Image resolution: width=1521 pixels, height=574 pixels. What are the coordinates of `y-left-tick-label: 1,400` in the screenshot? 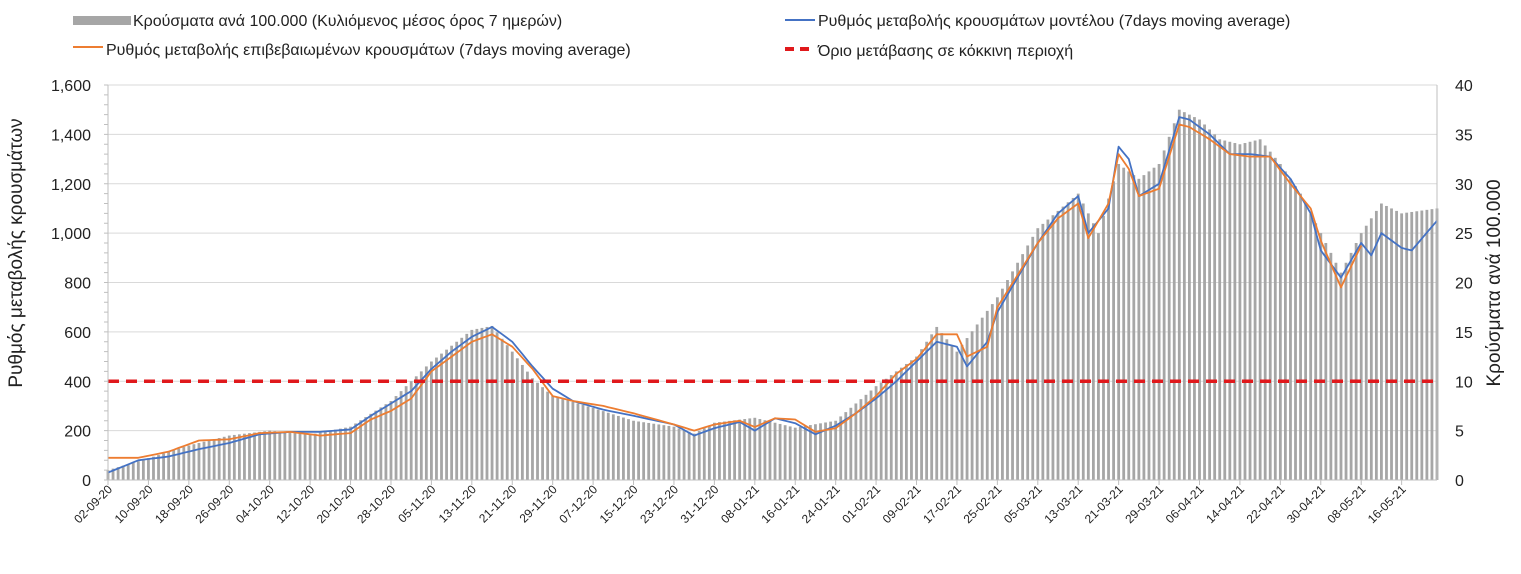 It's located at (71, 135).